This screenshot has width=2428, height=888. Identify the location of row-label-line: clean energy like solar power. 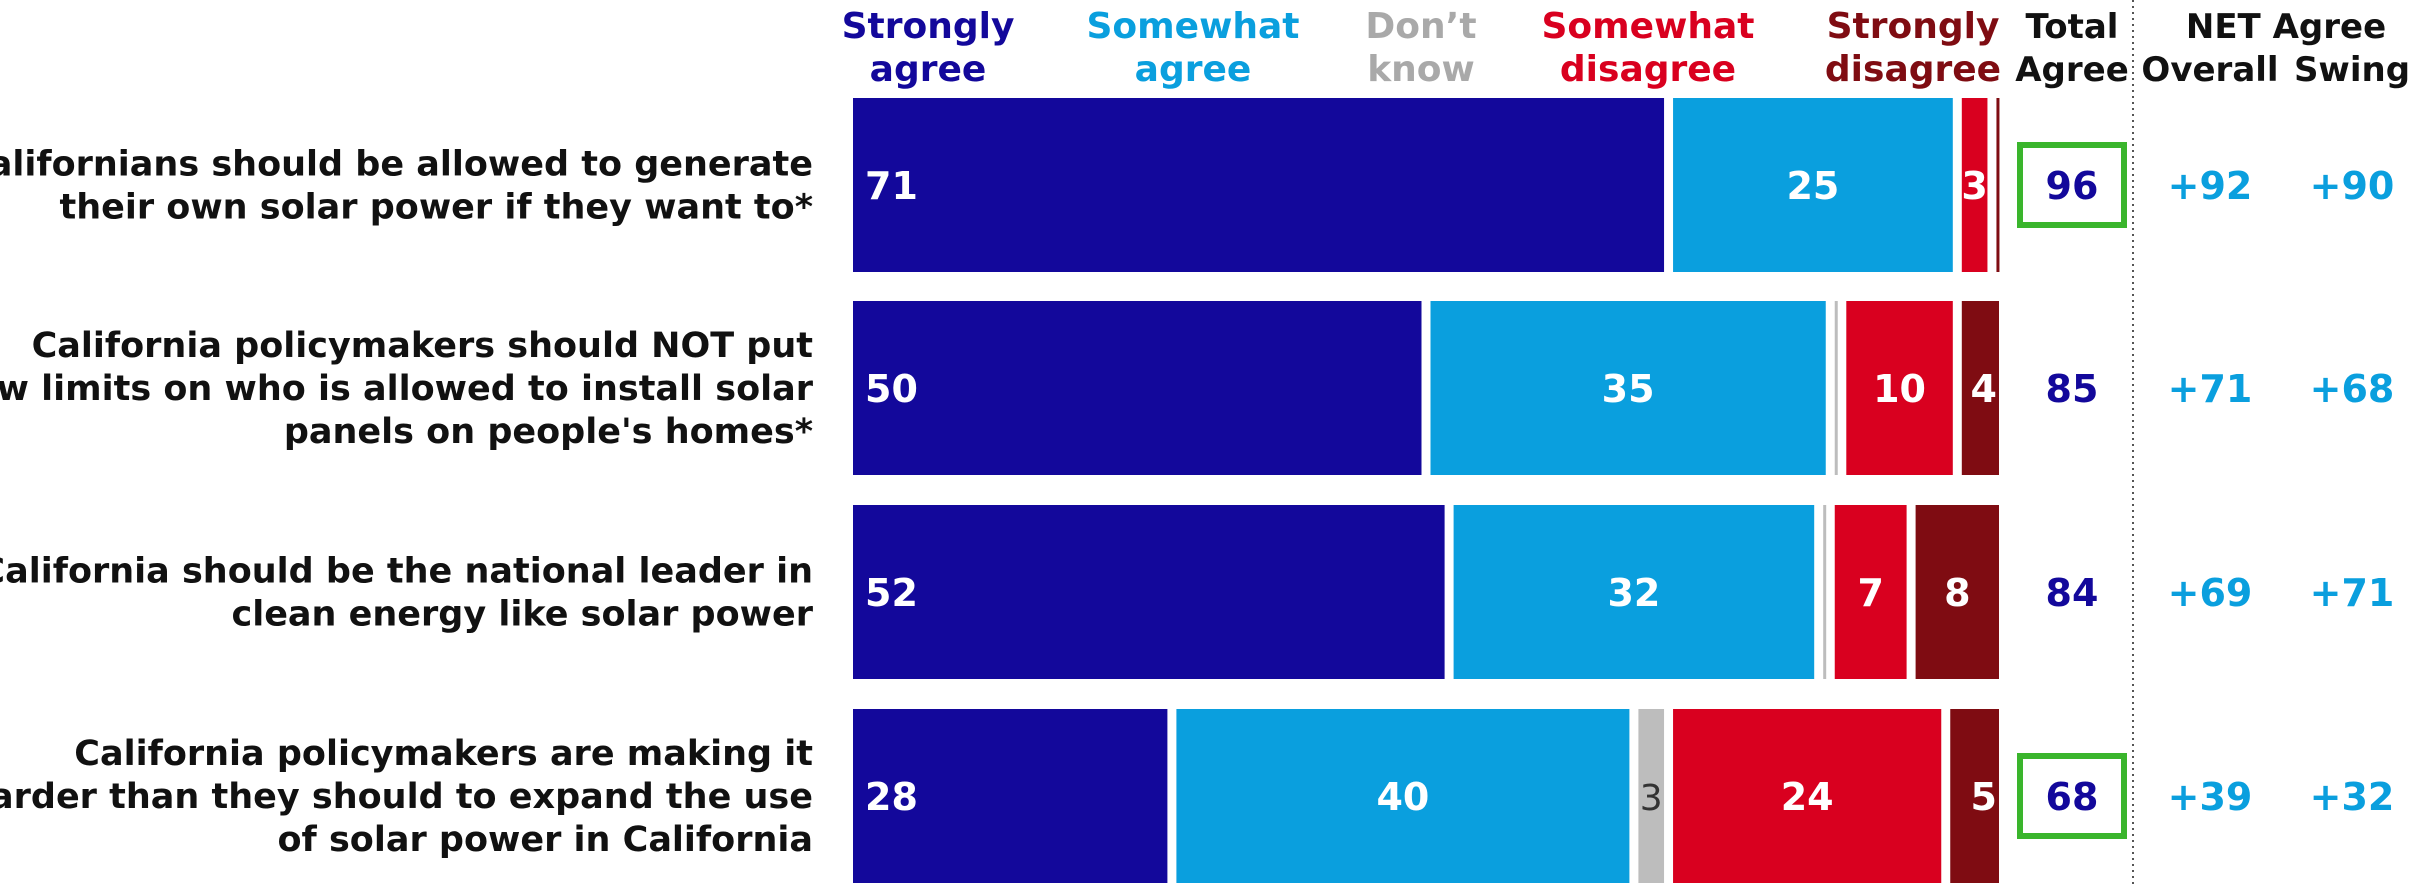
(522, 615).